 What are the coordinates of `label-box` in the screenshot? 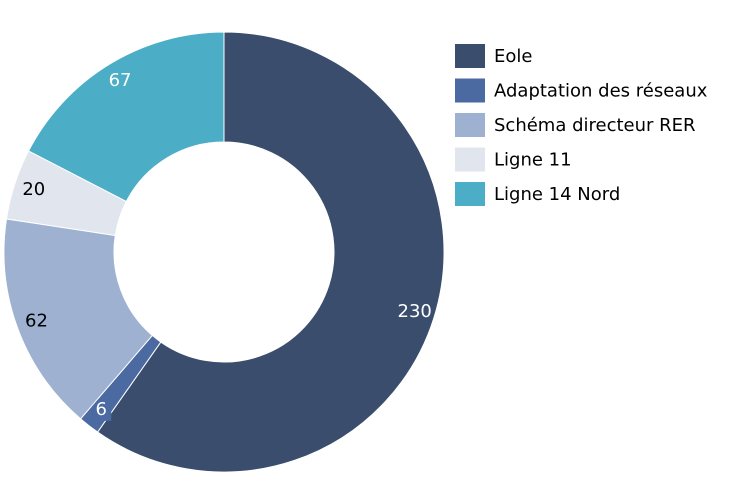 It's located at (101, 409).